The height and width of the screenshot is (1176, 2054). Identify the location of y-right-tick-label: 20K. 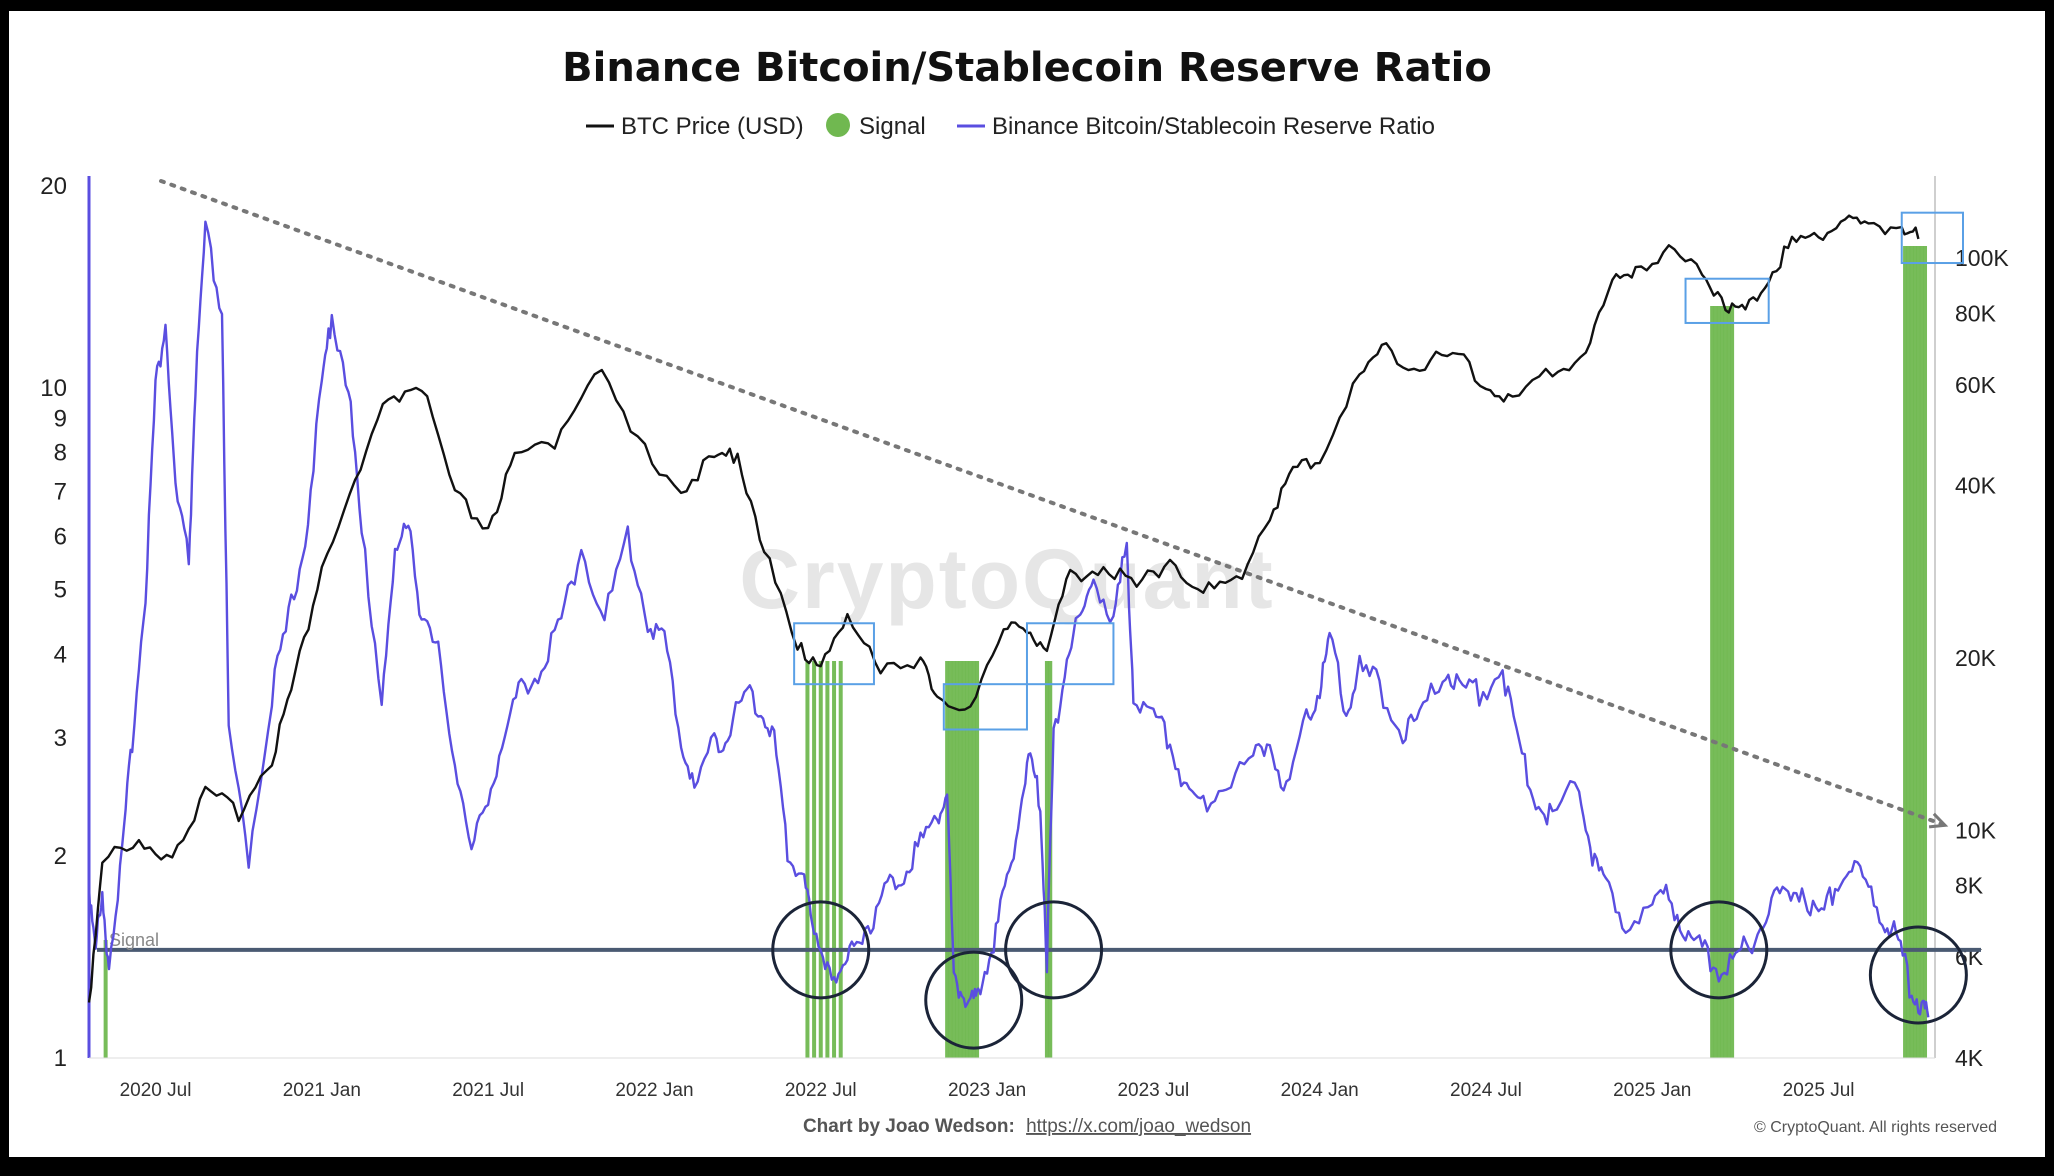
(1976, 658).